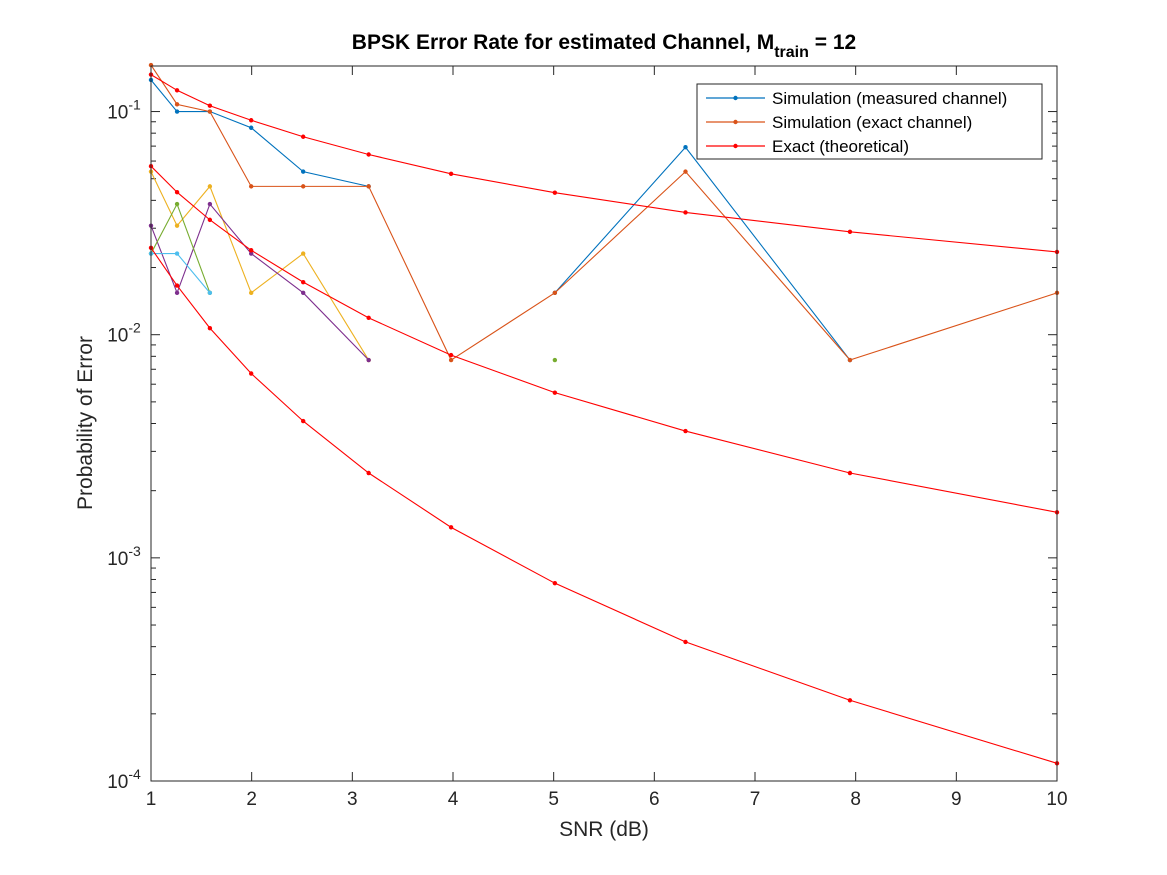 This screenshot has width=1167, height=875. I want to click on legend-entry-theoretical: Exact (theoretical), so click(807, 146).